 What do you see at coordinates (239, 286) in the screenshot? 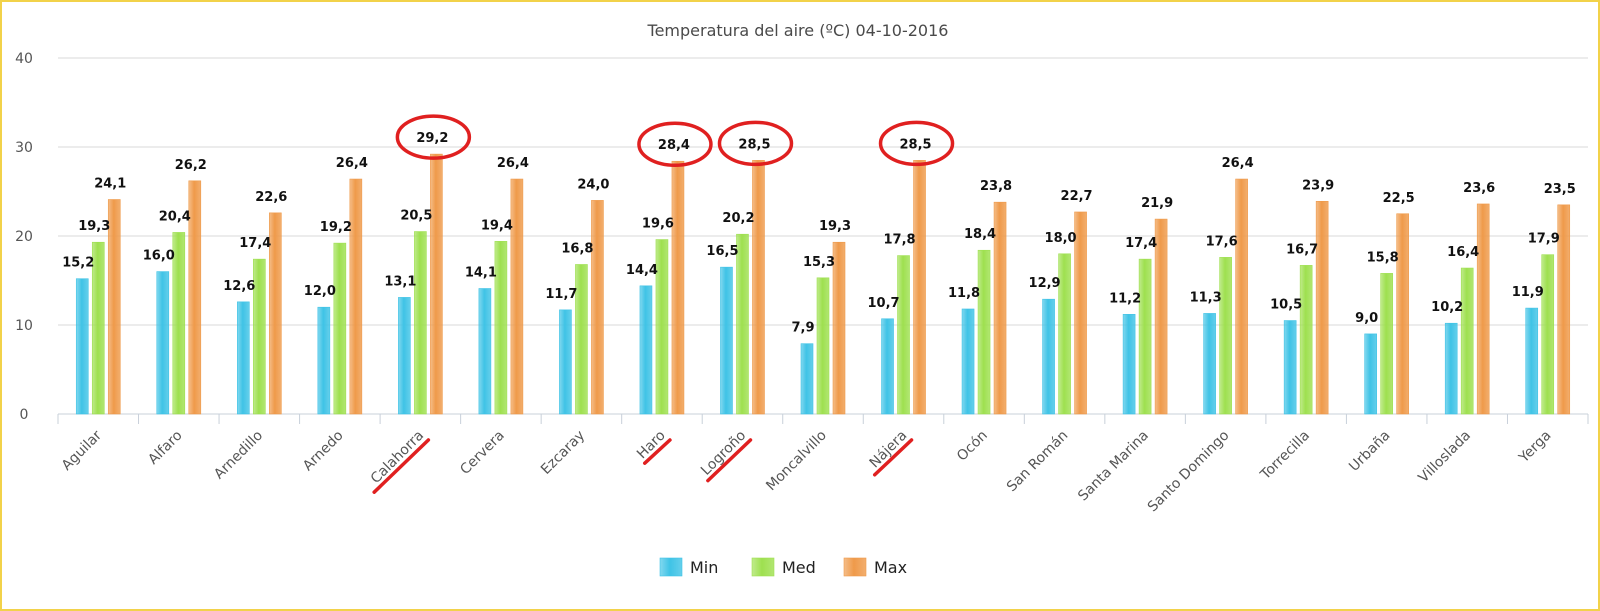
I see `data-label-min-arnedillo: 12,6` at bounding box center [239, 286].